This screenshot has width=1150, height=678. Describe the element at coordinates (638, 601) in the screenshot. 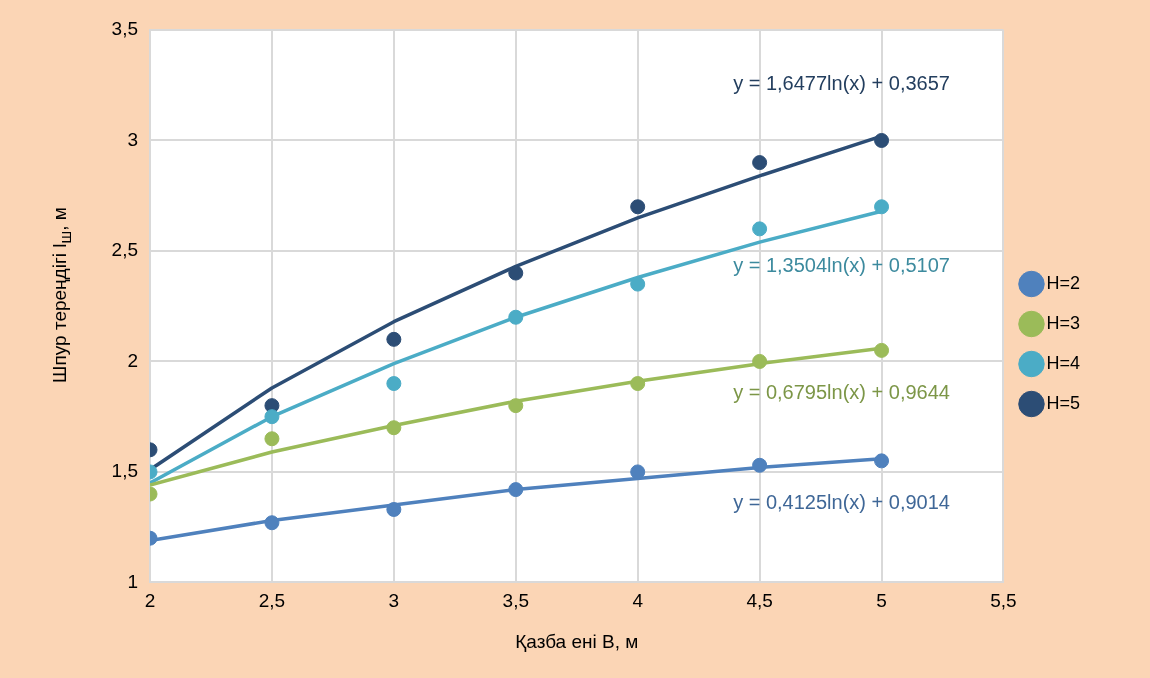

I see `x-tick-label: 4` at that location.